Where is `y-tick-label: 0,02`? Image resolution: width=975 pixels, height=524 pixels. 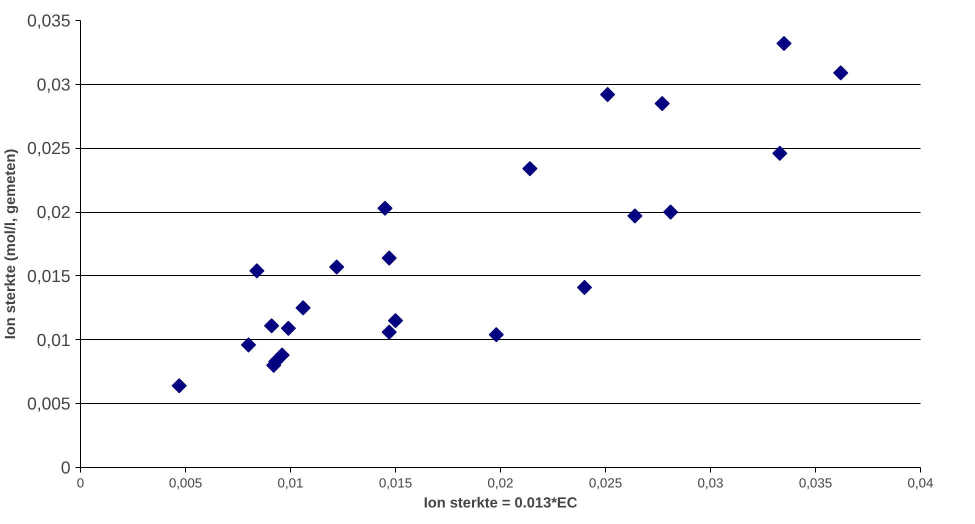
y-tick-label: 0,02 is located at coordinates (53, 212).